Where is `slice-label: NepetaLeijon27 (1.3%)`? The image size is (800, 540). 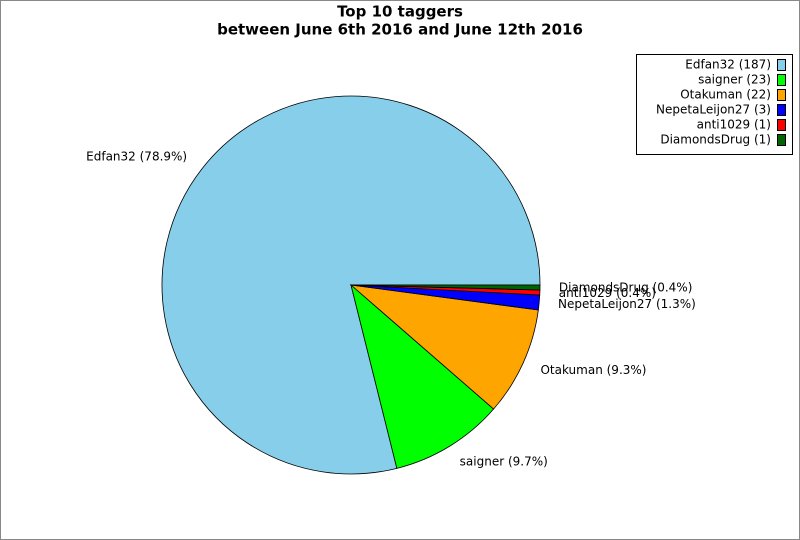 slice-label: NepetaLeijon27 (1.3%) is located at coordinates (627, 304).